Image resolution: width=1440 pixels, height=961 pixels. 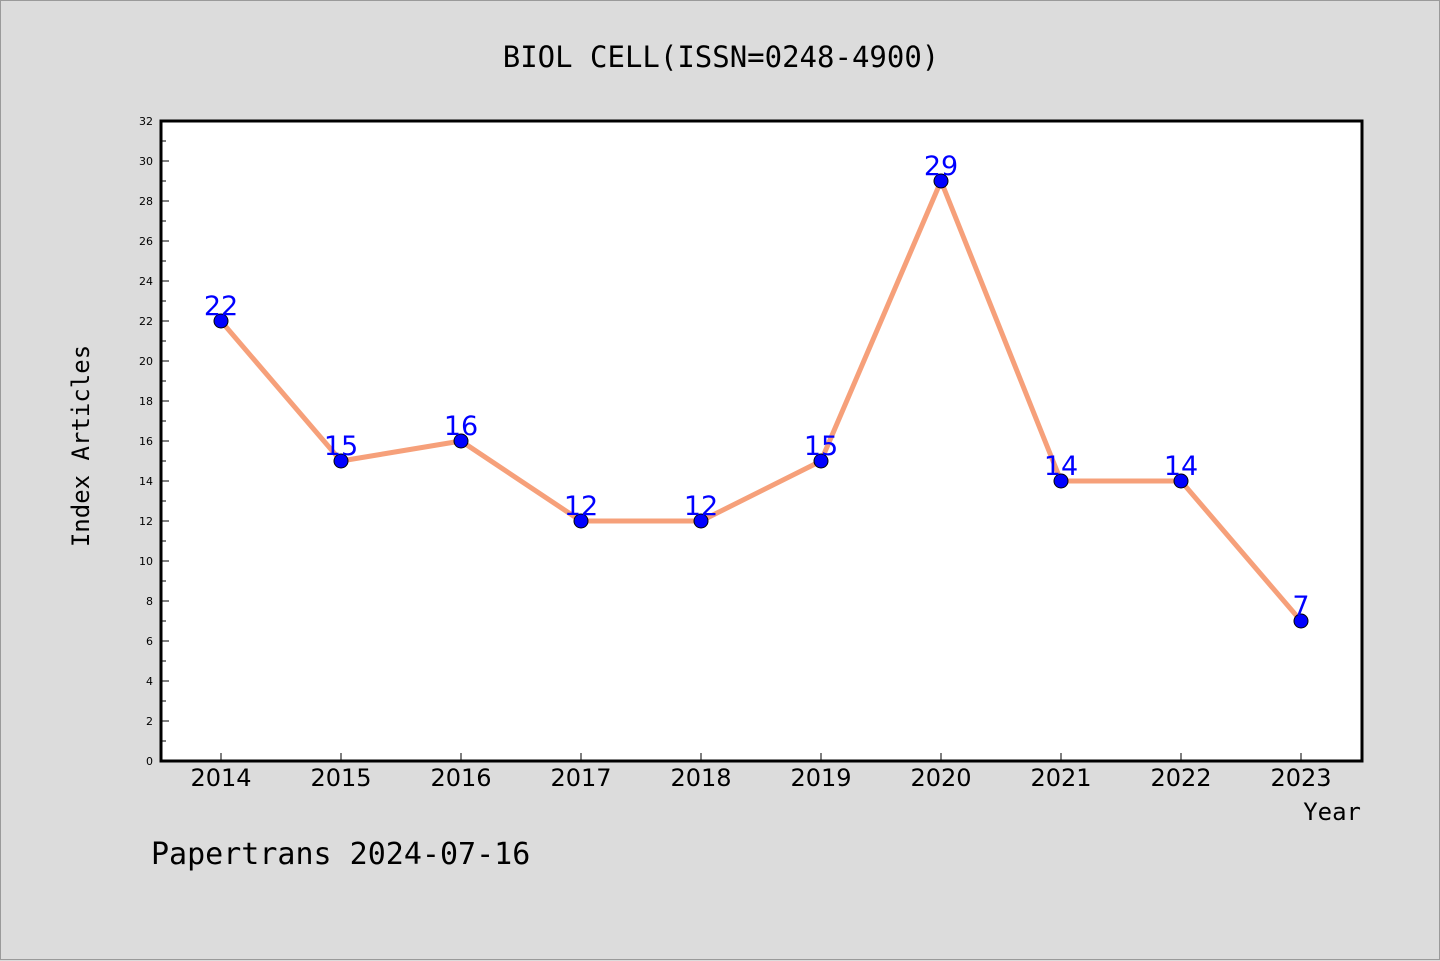 I want to click on y-tick-label: 24, so click(x=146, y=281).